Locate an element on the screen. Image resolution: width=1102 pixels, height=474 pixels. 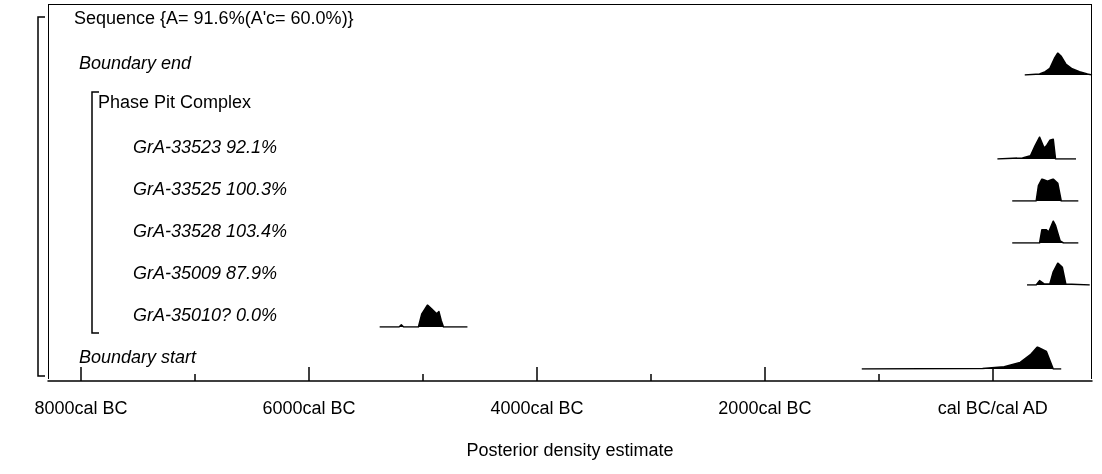
chart-title: GrA-35009 87.9% is located at coordinates (205, 273).